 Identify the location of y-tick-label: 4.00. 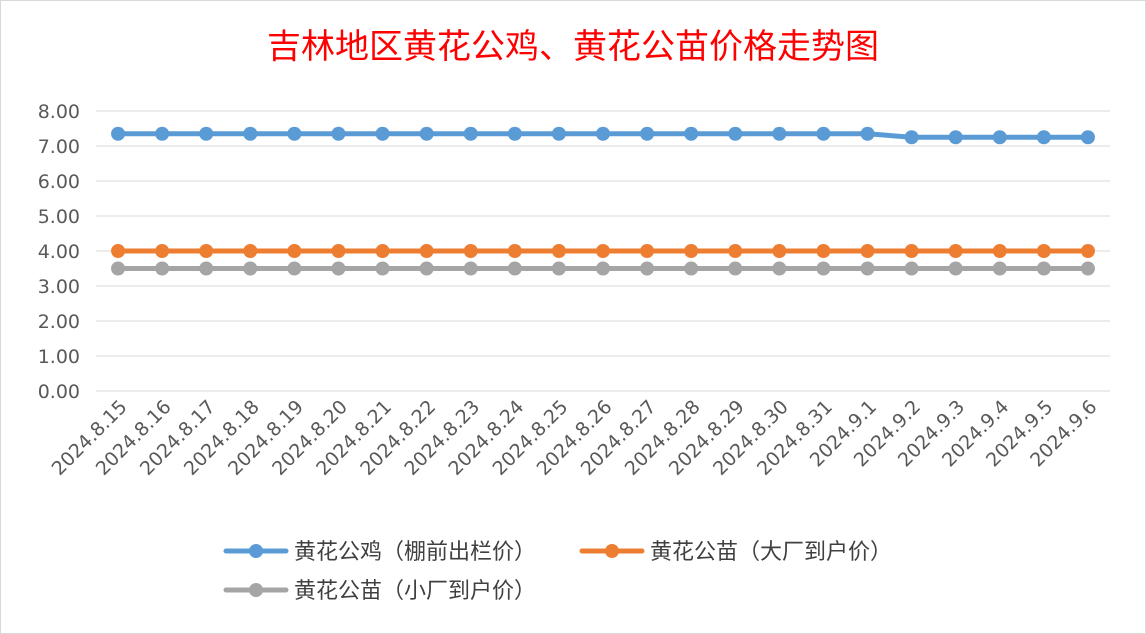
(59, 252).